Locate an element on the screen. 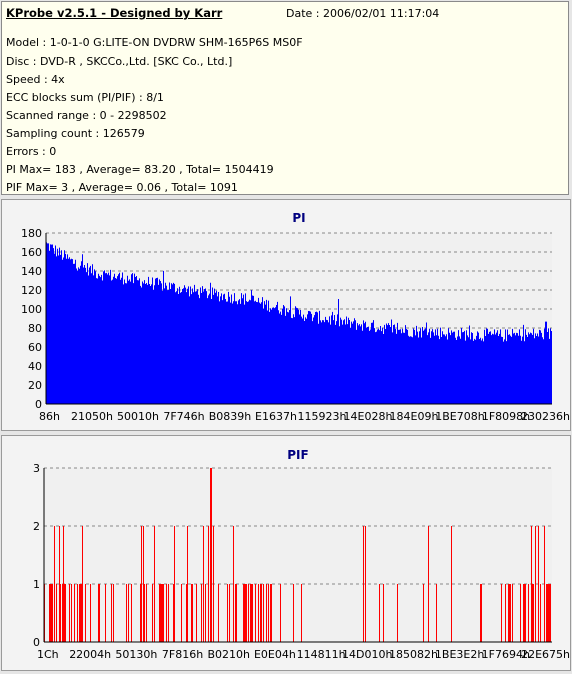 Image resolution: width=572 pixels, height=674 pixels. pi-x-tick-label: 1BE708h is located at coordinates (459, 416).